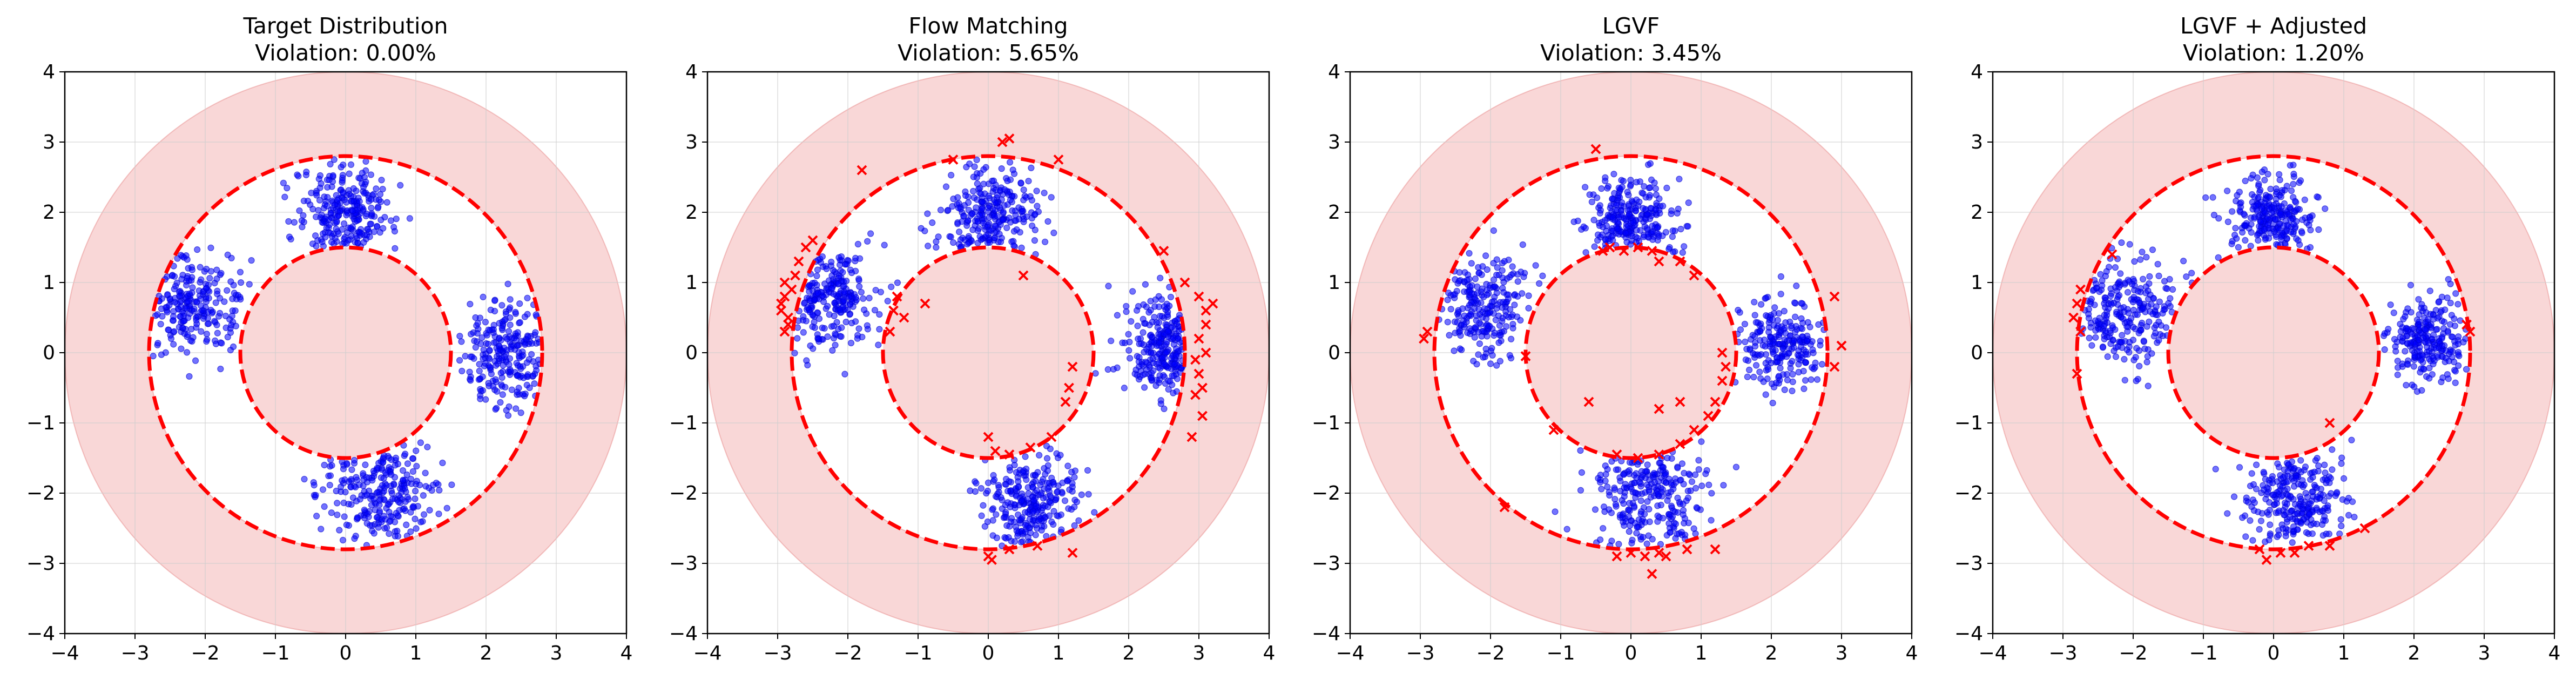  What do you see at coordinates (40, 423) in the screenshot?
I see `y-tick-label: −1` at bounding box center [40, 423].